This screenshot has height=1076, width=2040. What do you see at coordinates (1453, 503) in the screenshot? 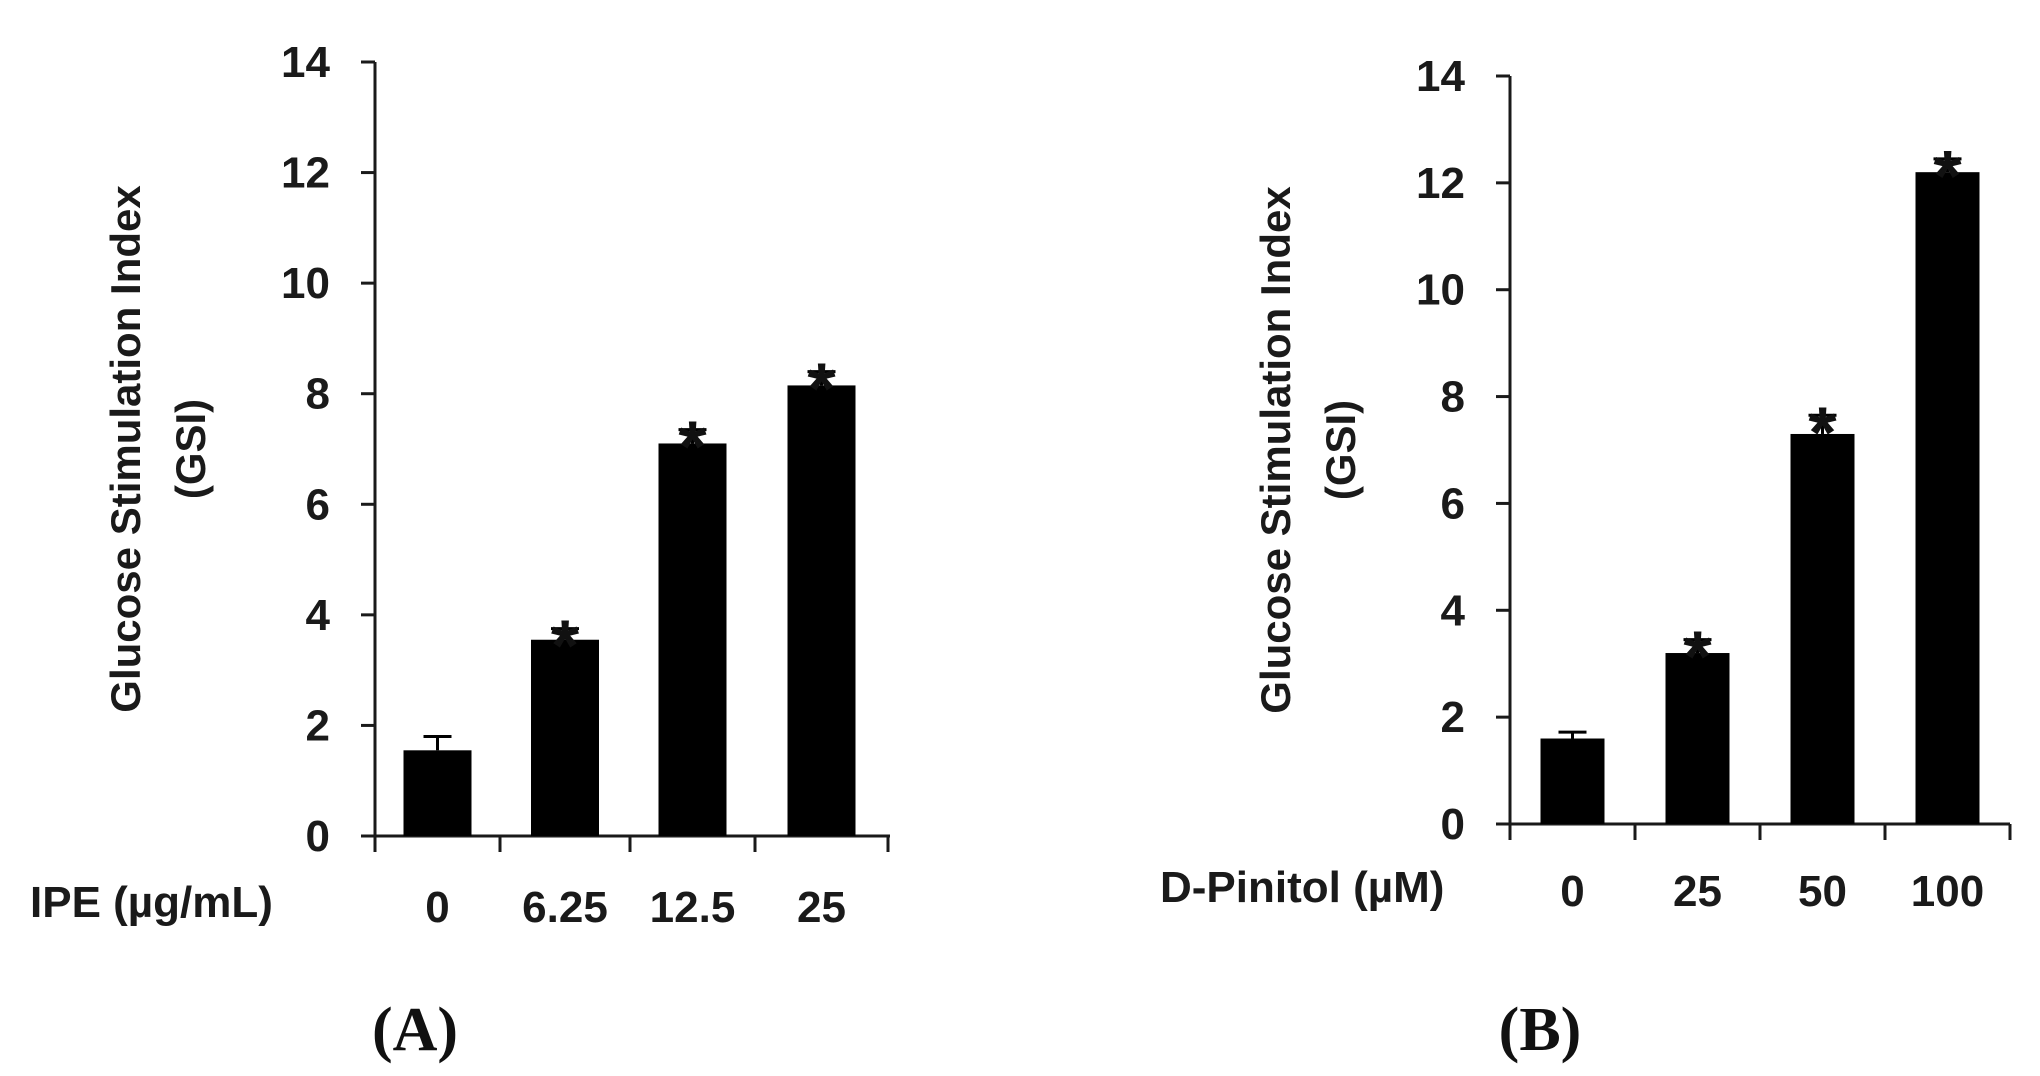
I see `panel-b-y-tick-label: 6` at bounding box center [1453, 503].